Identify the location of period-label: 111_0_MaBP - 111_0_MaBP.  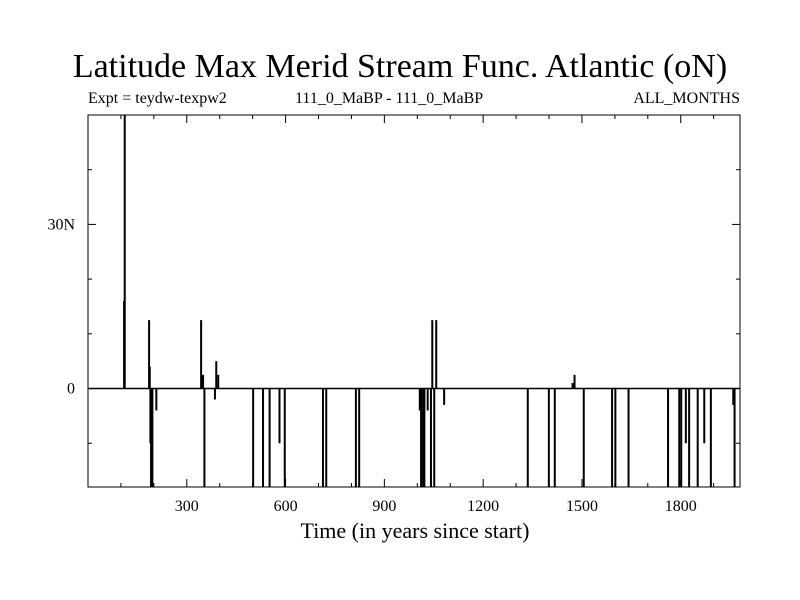
(389, 98).